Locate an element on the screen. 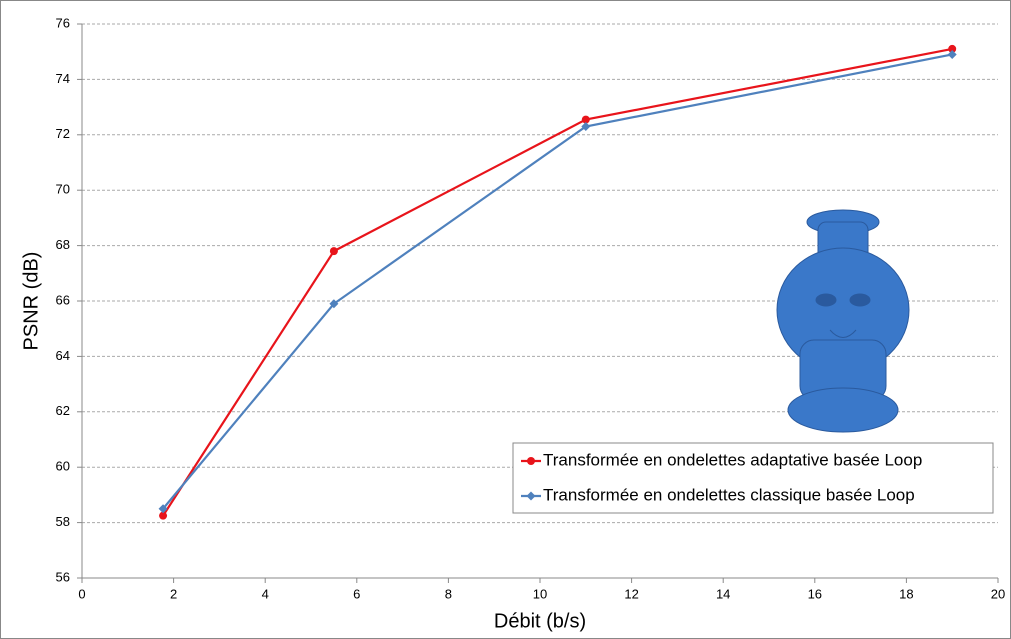  y-tick-label: 76 is located at coordinates (63, 22).